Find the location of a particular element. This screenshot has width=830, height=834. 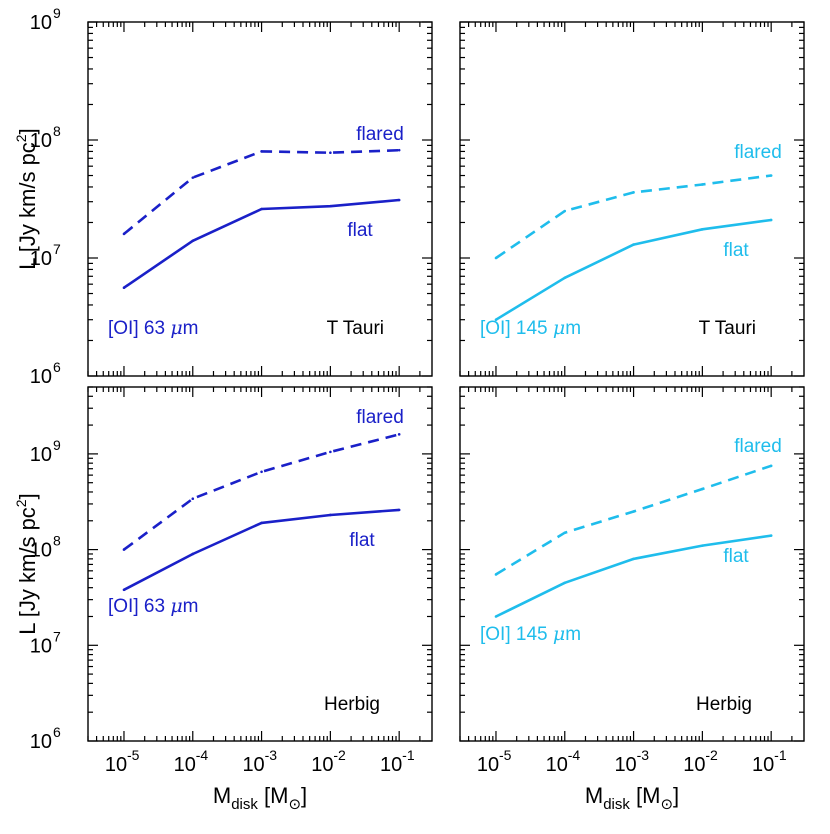

x-tick-exponent: -1 is located at coordinates (408, 755).